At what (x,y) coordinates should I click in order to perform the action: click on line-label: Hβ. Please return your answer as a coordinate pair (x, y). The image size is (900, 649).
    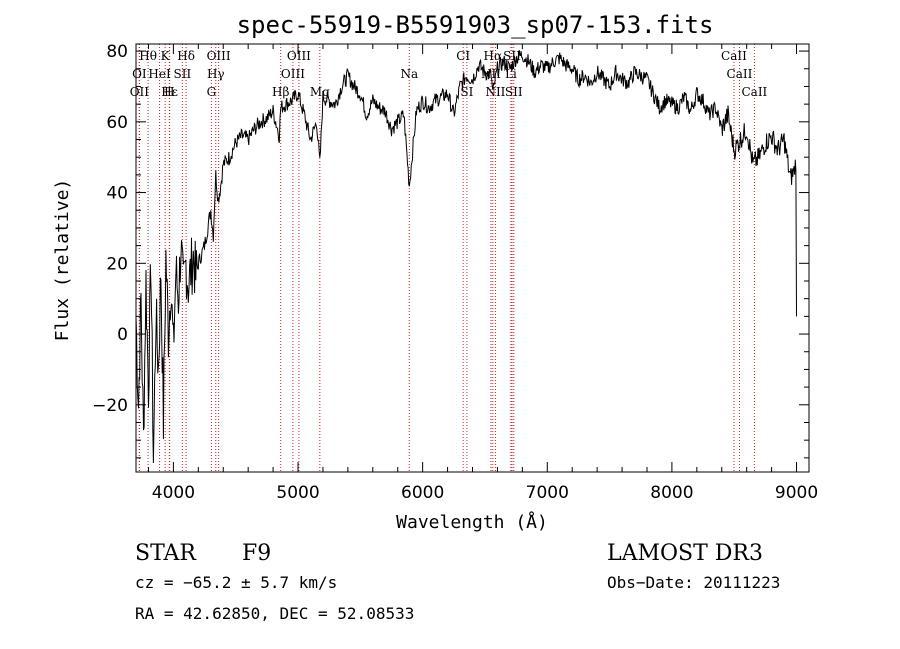
    Looking at the image, I should click on (280, 92).